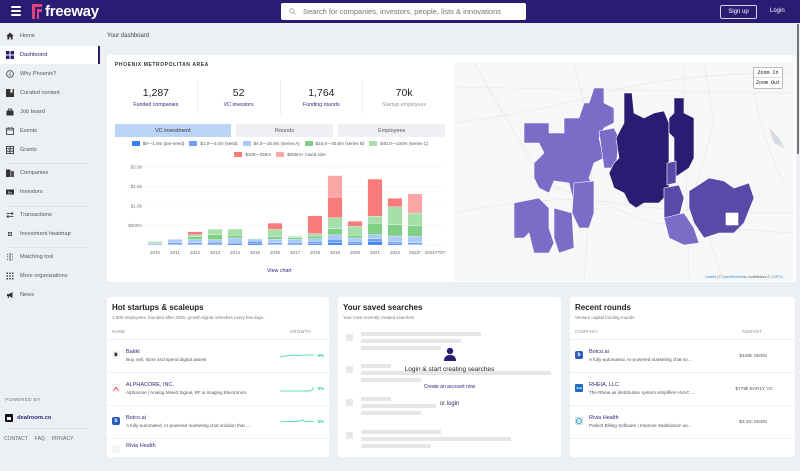 The height and width of the screenshot is (471, 800). I want to click on stat-funded-companies: 1,287 Funded companies, so click(156, 97).